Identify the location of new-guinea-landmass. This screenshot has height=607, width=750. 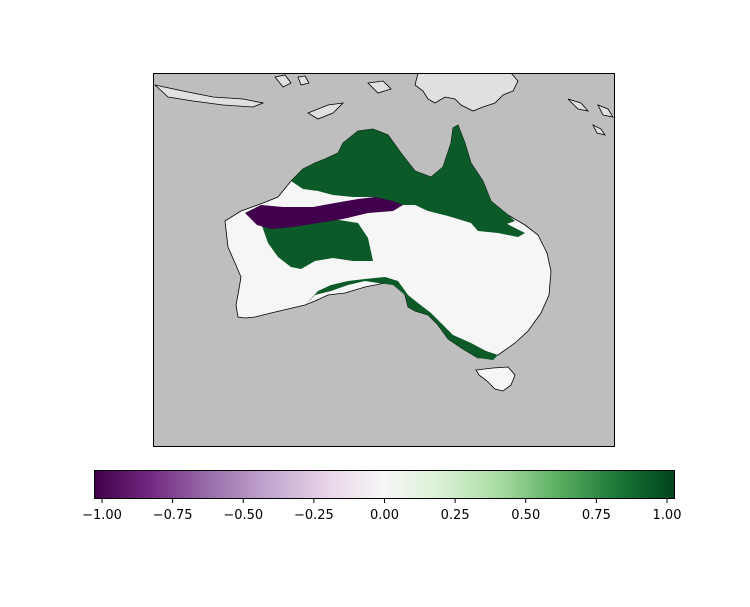
(466, 92).